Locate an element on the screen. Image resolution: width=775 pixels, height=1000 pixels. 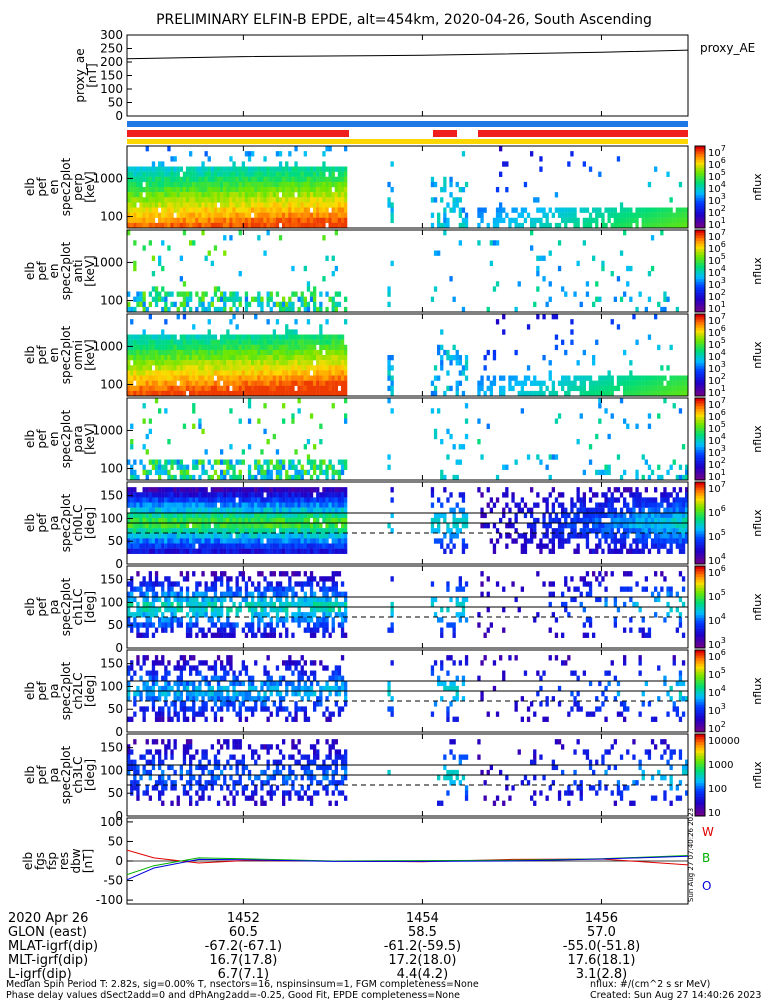
colorbar-title: nflux is located at coordinates (757, 355).